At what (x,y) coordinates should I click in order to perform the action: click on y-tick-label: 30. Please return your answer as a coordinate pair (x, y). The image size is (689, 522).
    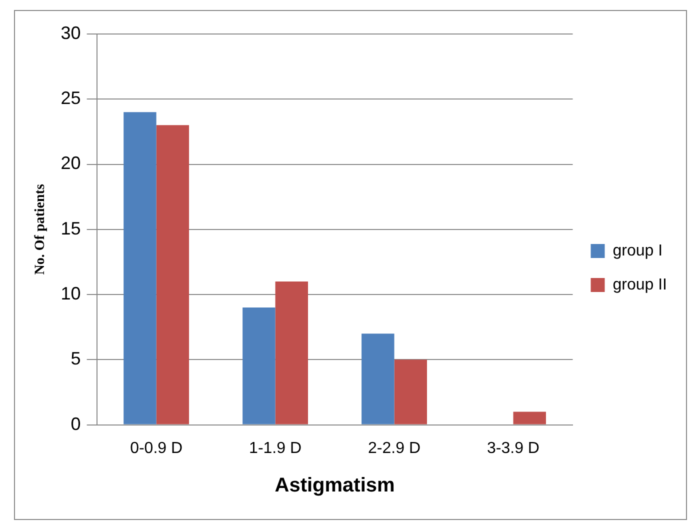
    Looking at the image, I should click on (70, 32).